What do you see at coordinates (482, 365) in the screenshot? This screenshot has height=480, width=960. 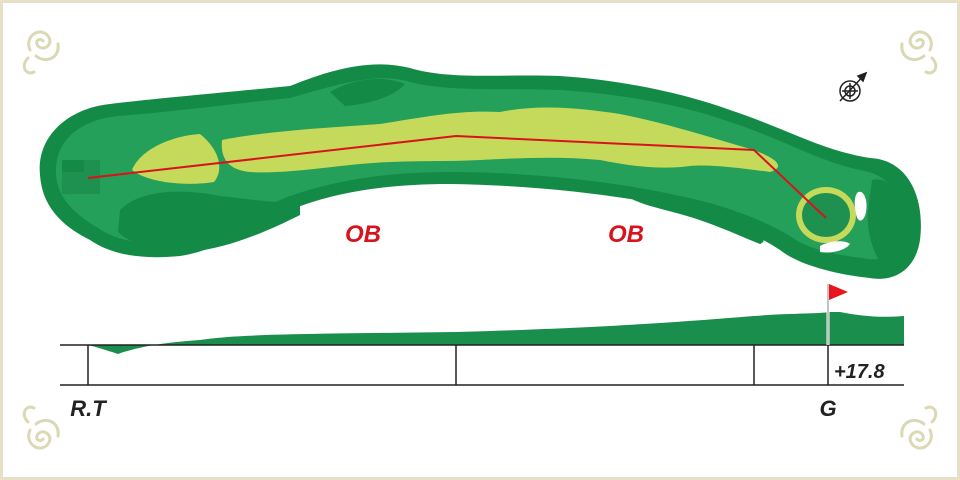 I see `elevation-axis` at bounding box center [482, 365].